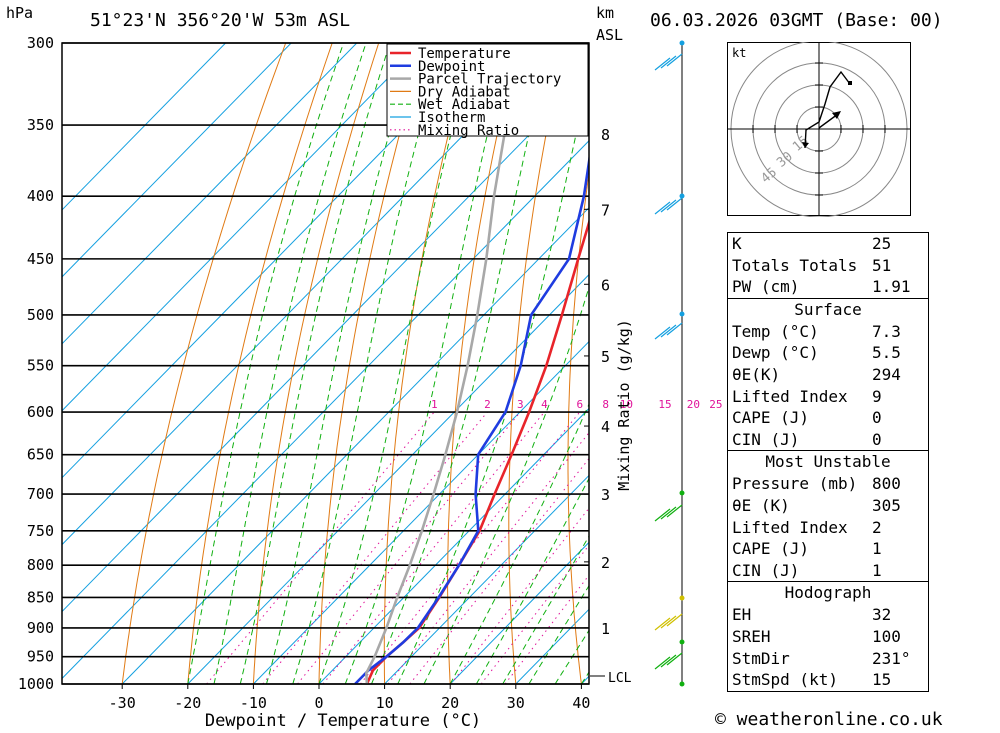 This screenshot has width=1000, height=733. What do you see at coordinates (886, 331) in the screenshot?
I see `surface-index-value: 7.3` at bounding box center [886, 331].